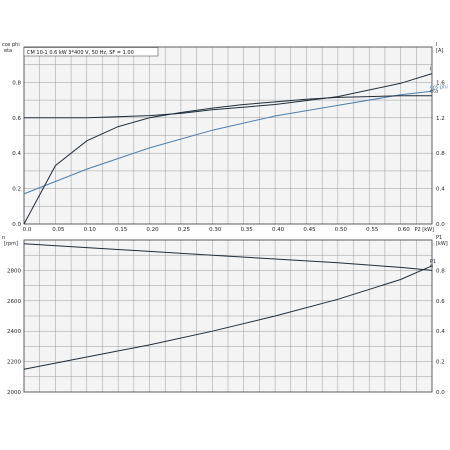  What do you see at coordinates (58, 230) in the screenshot?
I see `x-tick-label: 0.05` at bounding box center [58, 230].